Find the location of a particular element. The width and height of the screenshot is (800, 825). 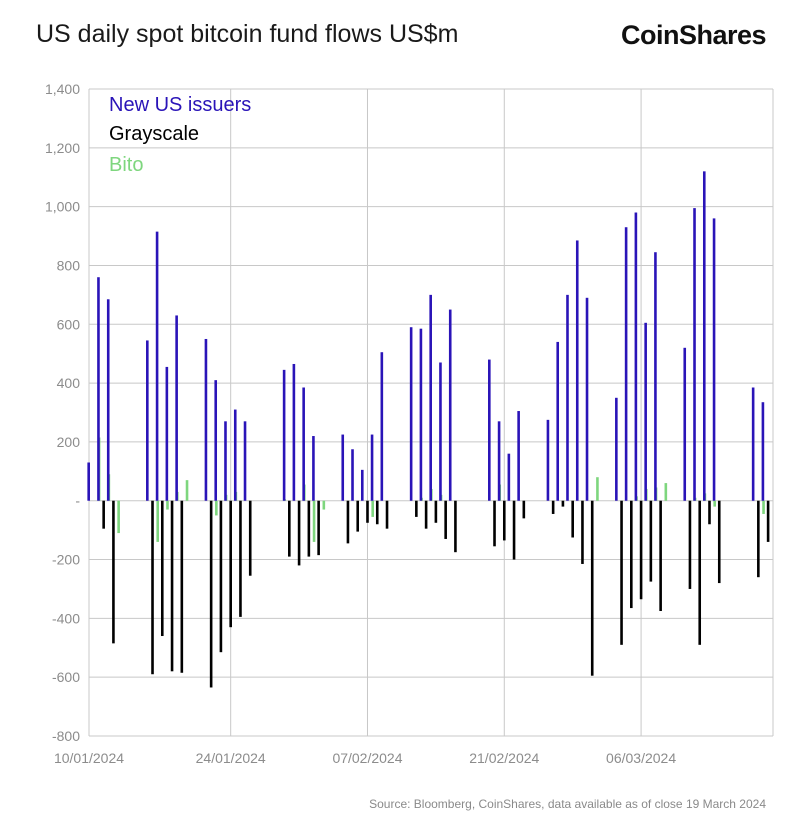

legend-entry-new-us-issuers: New US issuers is located at coordinates (180, 105).